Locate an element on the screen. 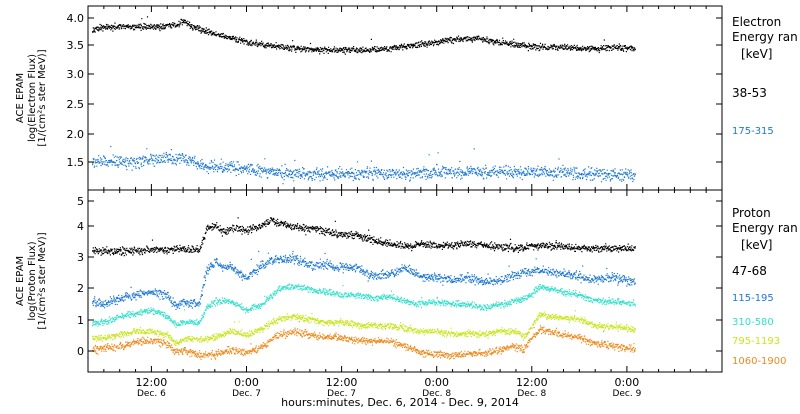 The width and height of the screenshot is (800, 414). legend-title-proton-2: [keV] is located at coordinates (756, 245).